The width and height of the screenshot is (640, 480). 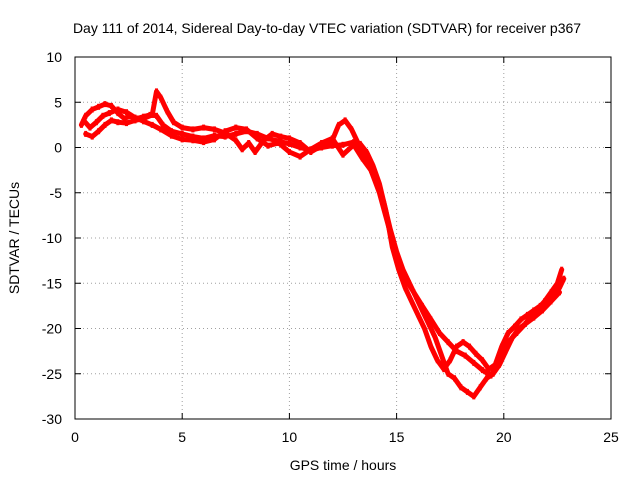 I want to click on x-axis-tick-labels: 0 5 10 15 20 25, so click(x=345, y=437).